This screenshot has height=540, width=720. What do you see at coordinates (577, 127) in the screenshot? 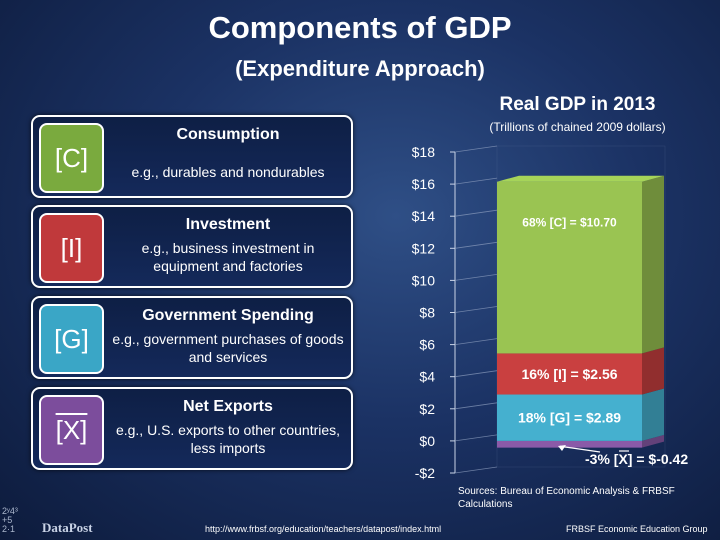
I see `chart-subtitle: (Trillions of chained 2009 dollars)` at bounding box center [577, 127].